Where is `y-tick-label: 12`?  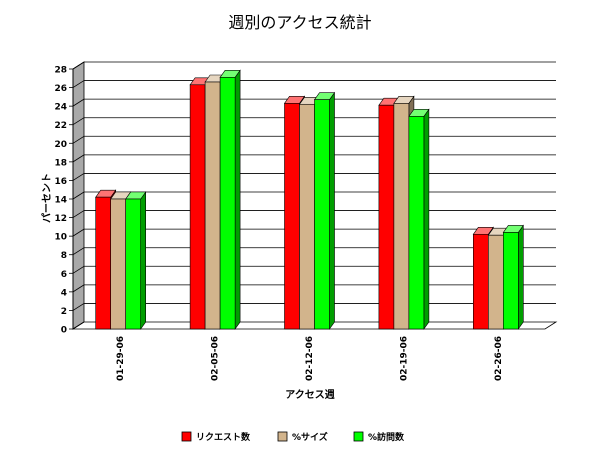
y-tick-label: 12 is located at coordinates (60, 219).